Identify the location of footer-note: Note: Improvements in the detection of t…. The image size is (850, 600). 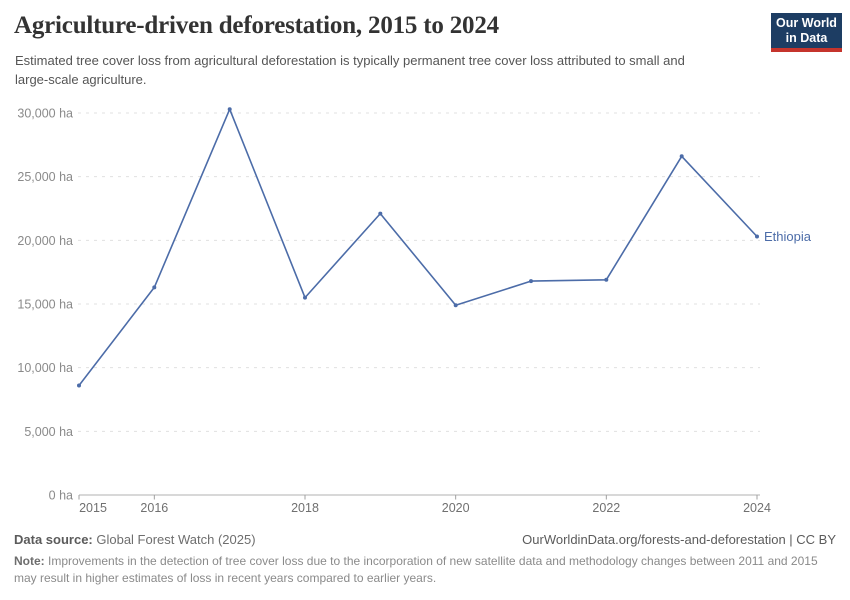
(424, 570).